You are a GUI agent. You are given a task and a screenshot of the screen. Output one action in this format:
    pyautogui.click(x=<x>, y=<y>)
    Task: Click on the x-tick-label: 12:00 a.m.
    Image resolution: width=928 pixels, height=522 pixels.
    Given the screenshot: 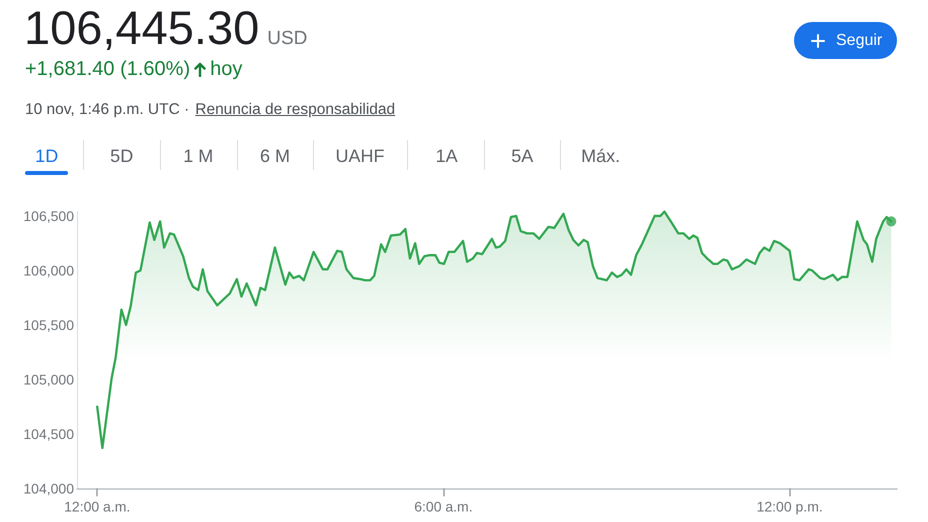 What is the action you would take?
    pyautogui.click(x=97, y=506)
    